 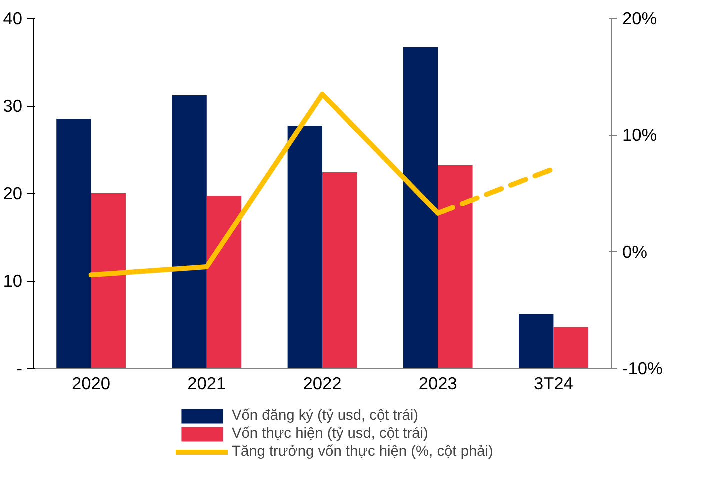 What do you see at coordinates (330, 434) in the screenshot?
I see `legend-label: Vốn thực hiện (tỷ usd, cột trái)` at bounding box center [330, 434].